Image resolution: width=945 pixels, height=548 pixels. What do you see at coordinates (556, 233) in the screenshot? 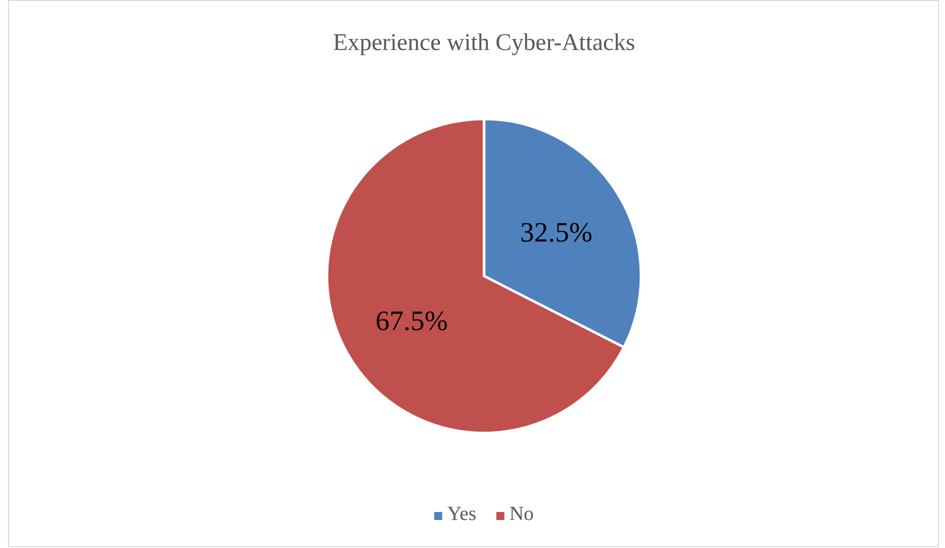
I see `data-label: 32.5%` at bounding box center [556, 233].